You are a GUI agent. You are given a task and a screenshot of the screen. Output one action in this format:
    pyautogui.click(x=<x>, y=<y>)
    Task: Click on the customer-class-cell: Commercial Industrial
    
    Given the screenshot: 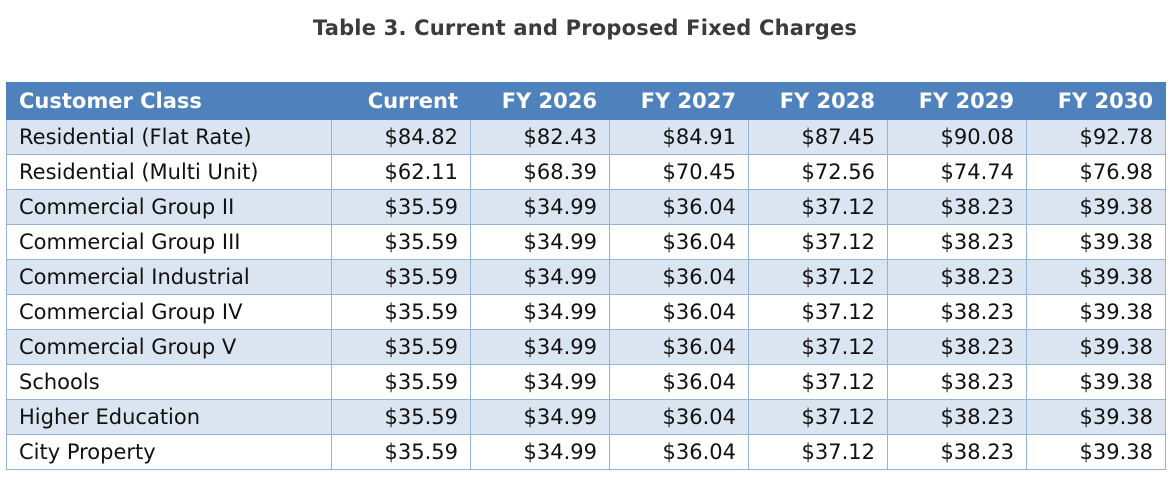 What is the action you would take?
    pyautogui.click(x=169, y=277)
    